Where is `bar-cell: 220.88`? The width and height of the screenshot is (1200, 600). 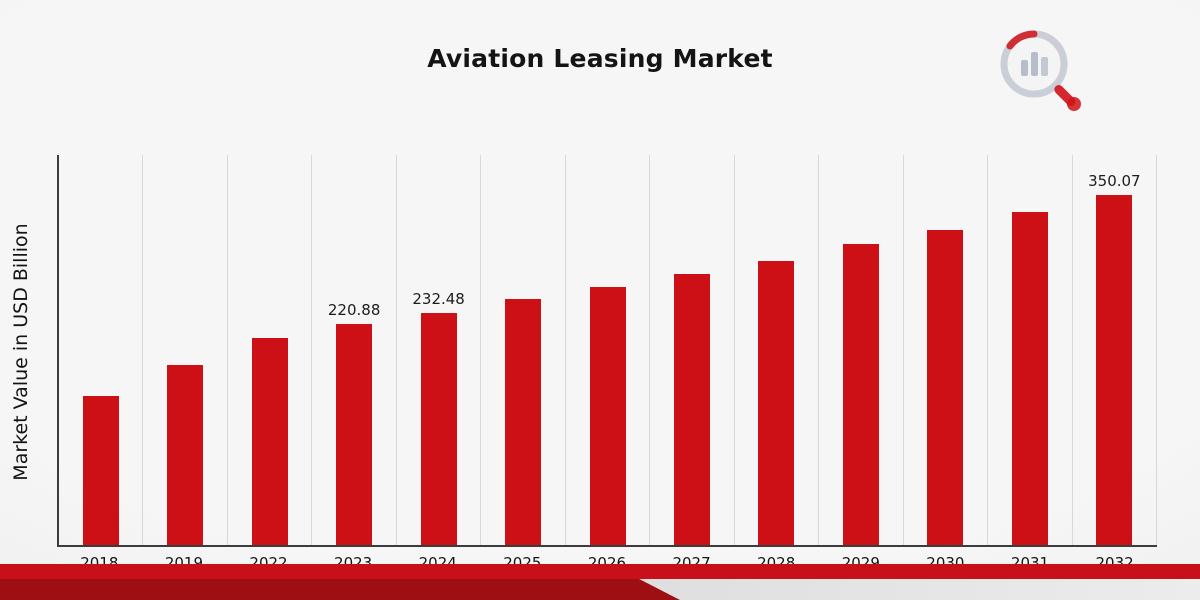
bar-cell: 220.88 is located at coordinates (354, 350).